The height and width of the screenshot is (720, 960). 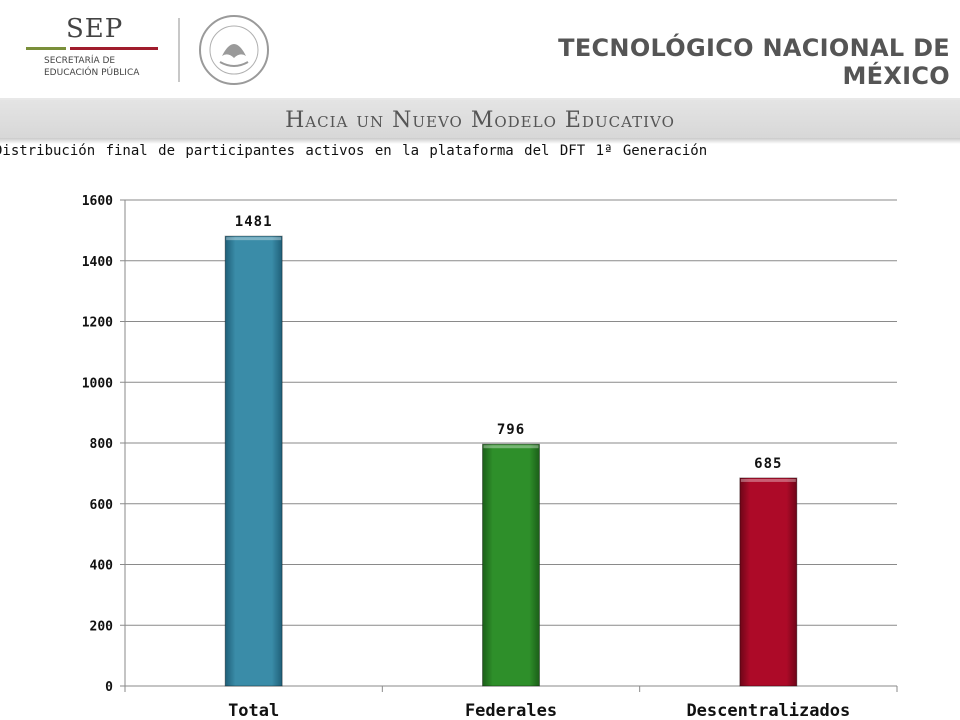 I want to click on national-seal-icon, so click(x=234, y=50).